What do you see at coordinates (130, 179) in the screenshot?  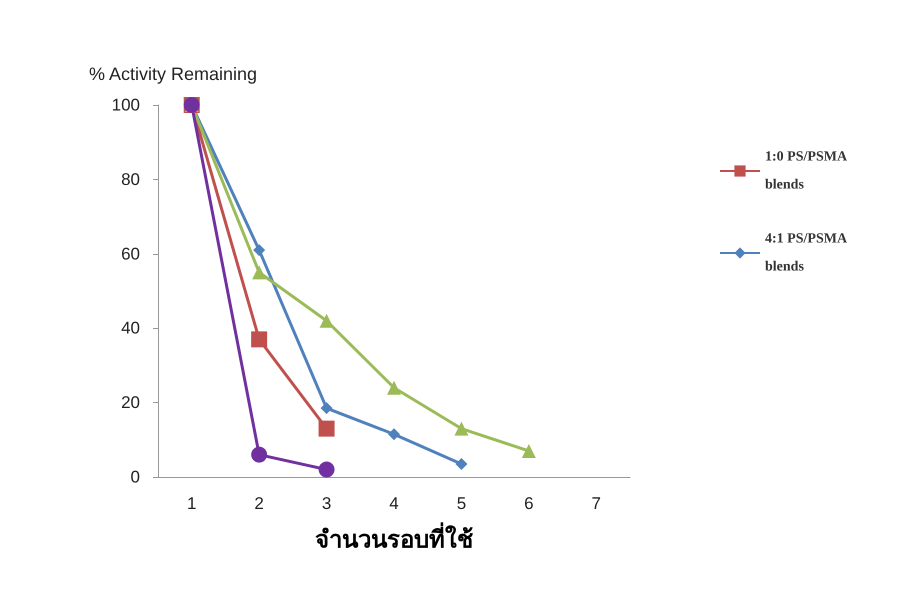 I see `y-tick-label: 80` at bounding box center [130, 179].